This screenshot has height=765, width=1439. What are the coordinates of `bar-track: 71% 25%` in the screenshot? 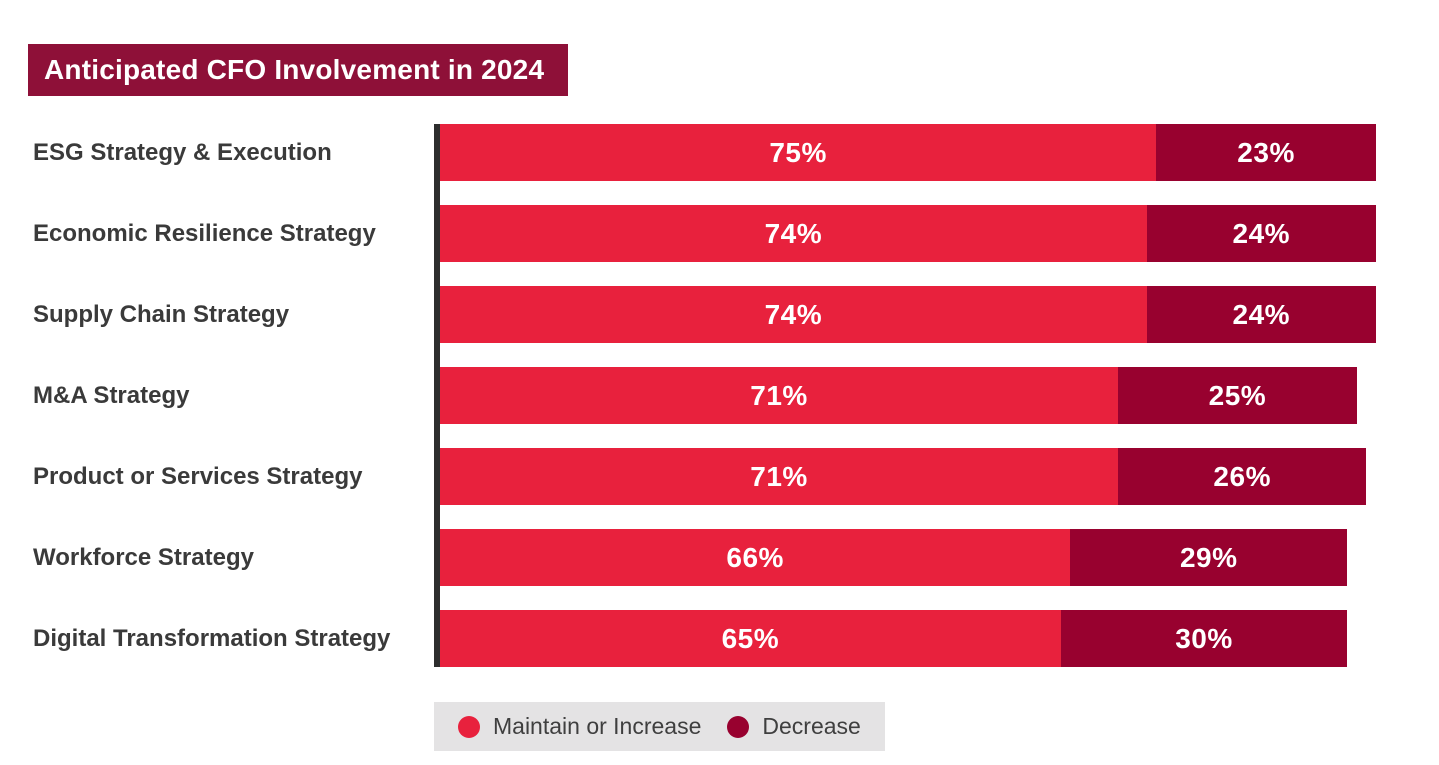 It's located at (917, 395).